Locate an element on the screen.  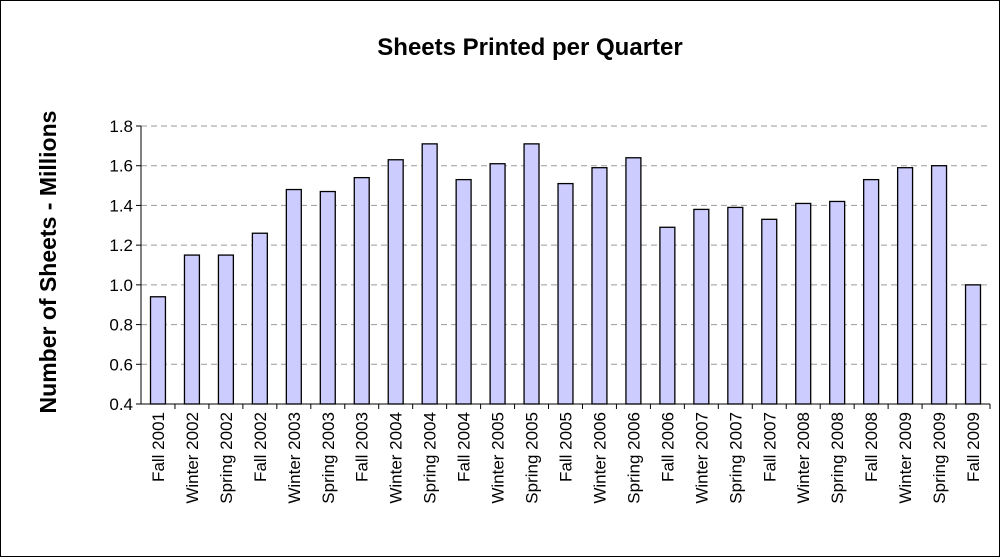
x-tick-label: Fall 2003 is located at coordinates (362, 447).